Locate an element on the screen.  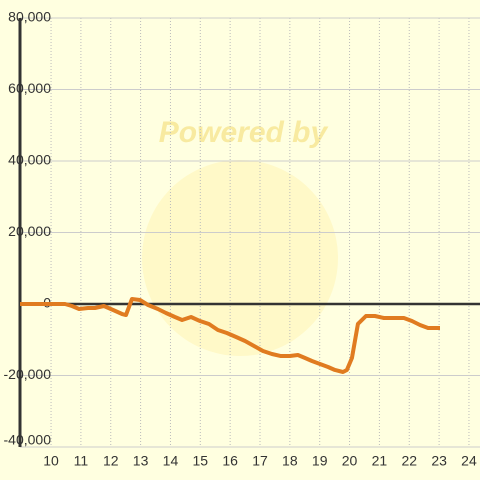
x-tick-label: 12 is located at coordinates (111, 461).